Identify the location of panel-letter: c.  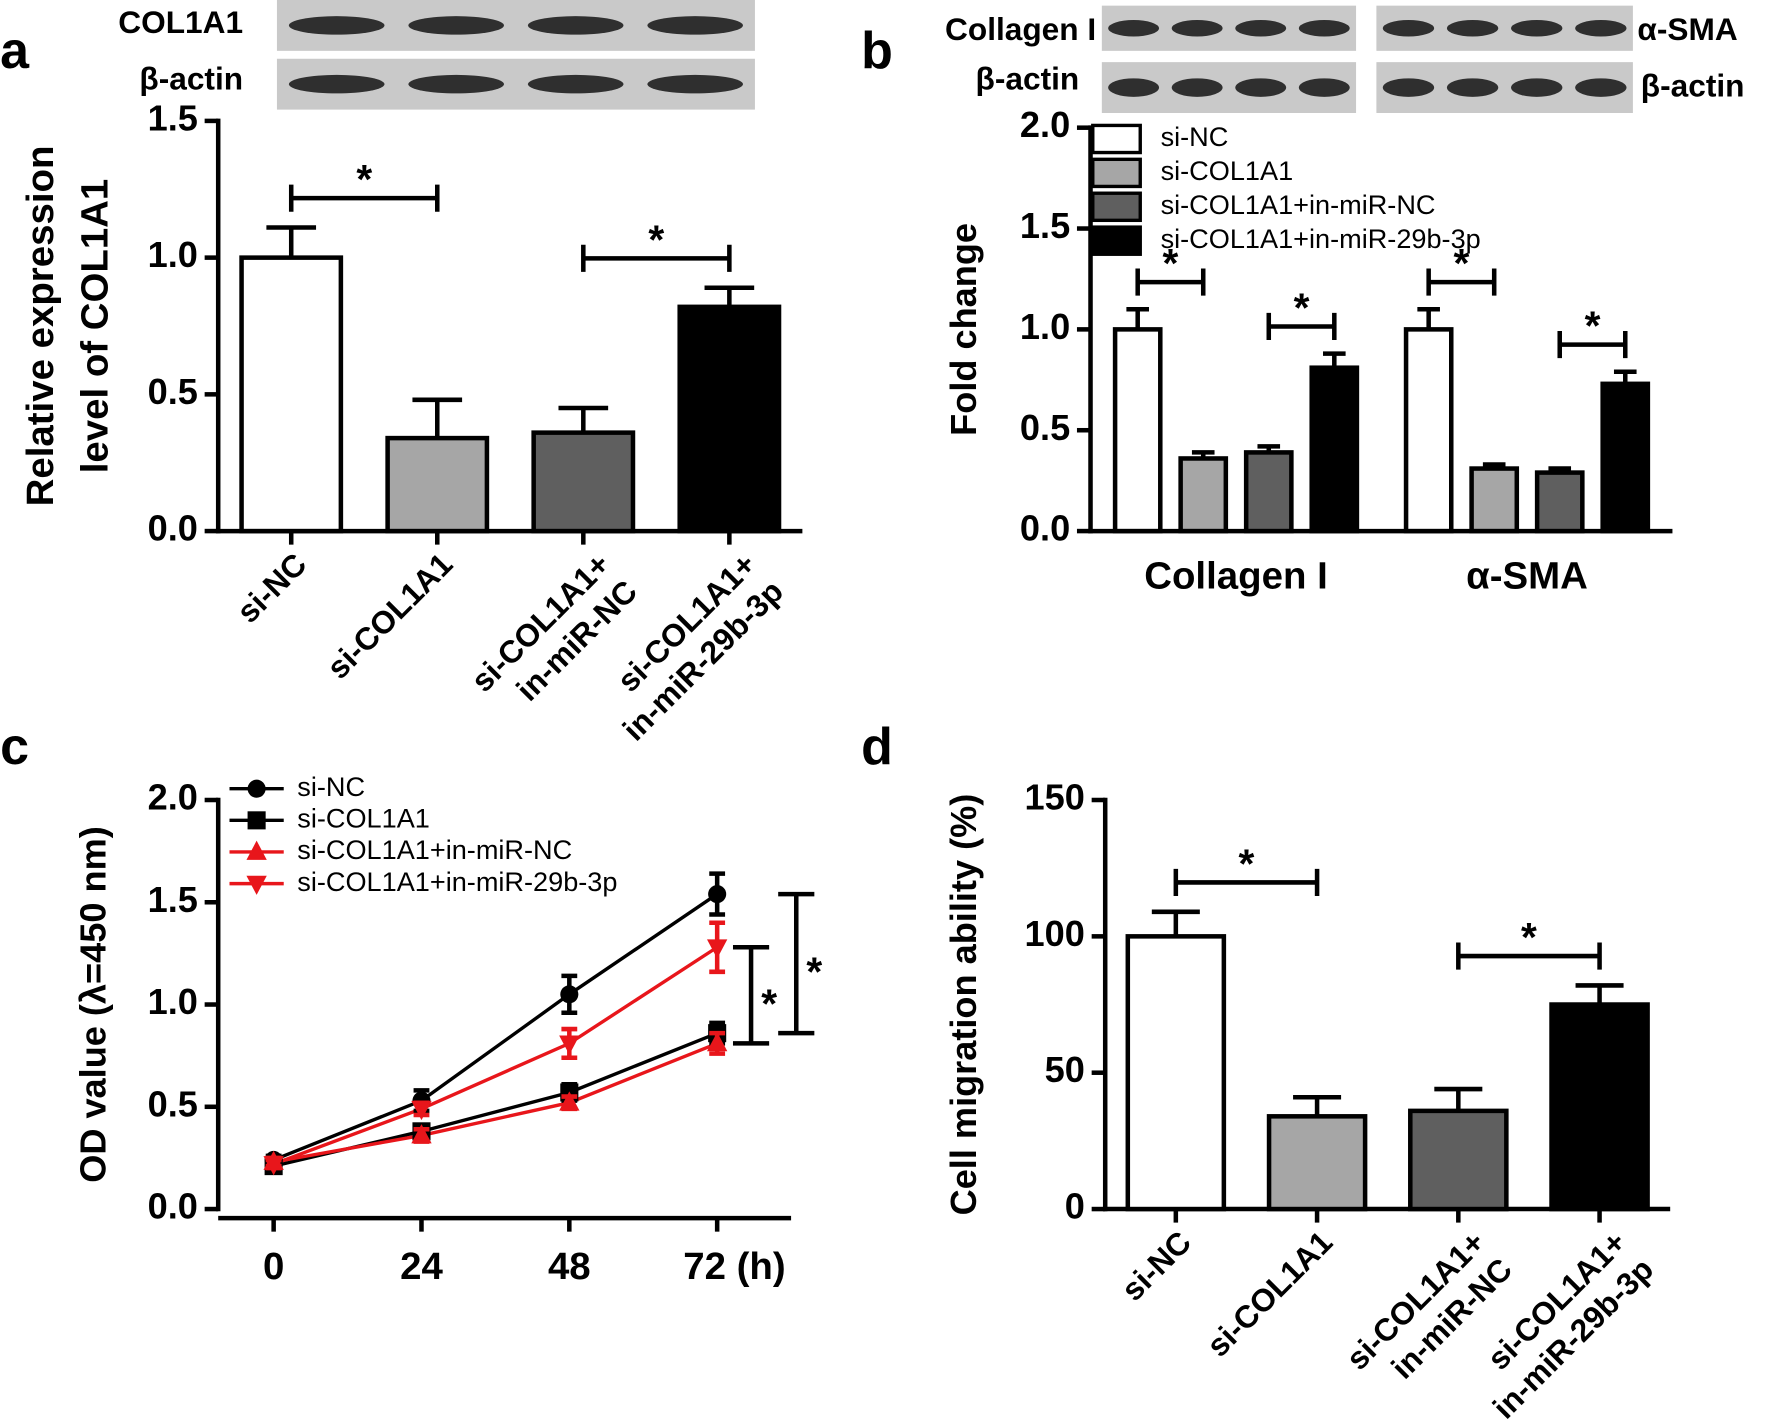
(14, 747).